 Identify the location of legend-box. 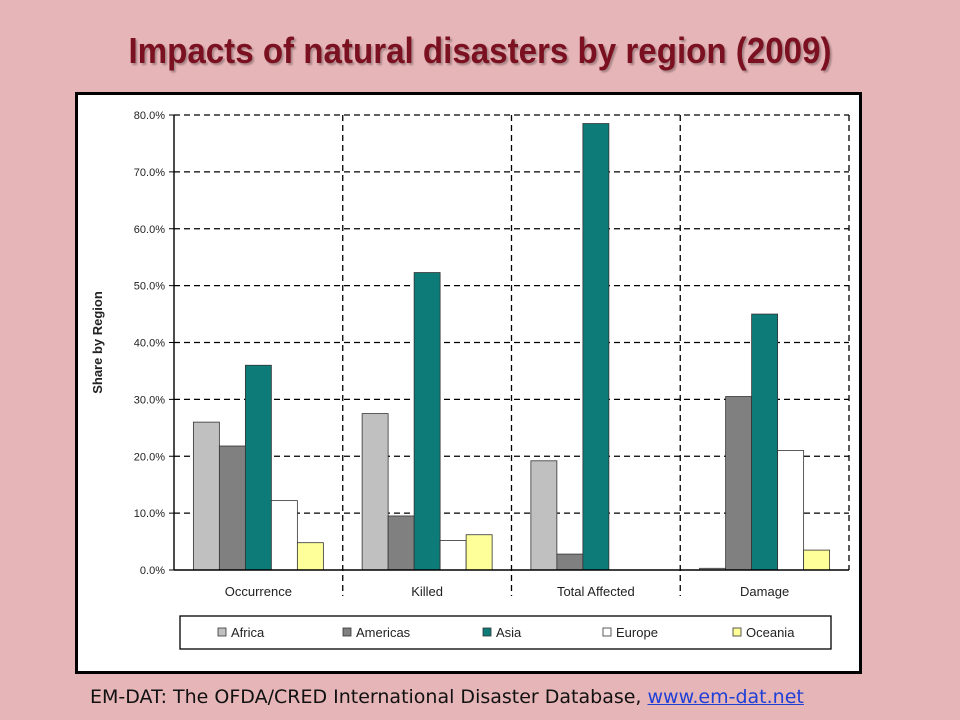
(505, 632).